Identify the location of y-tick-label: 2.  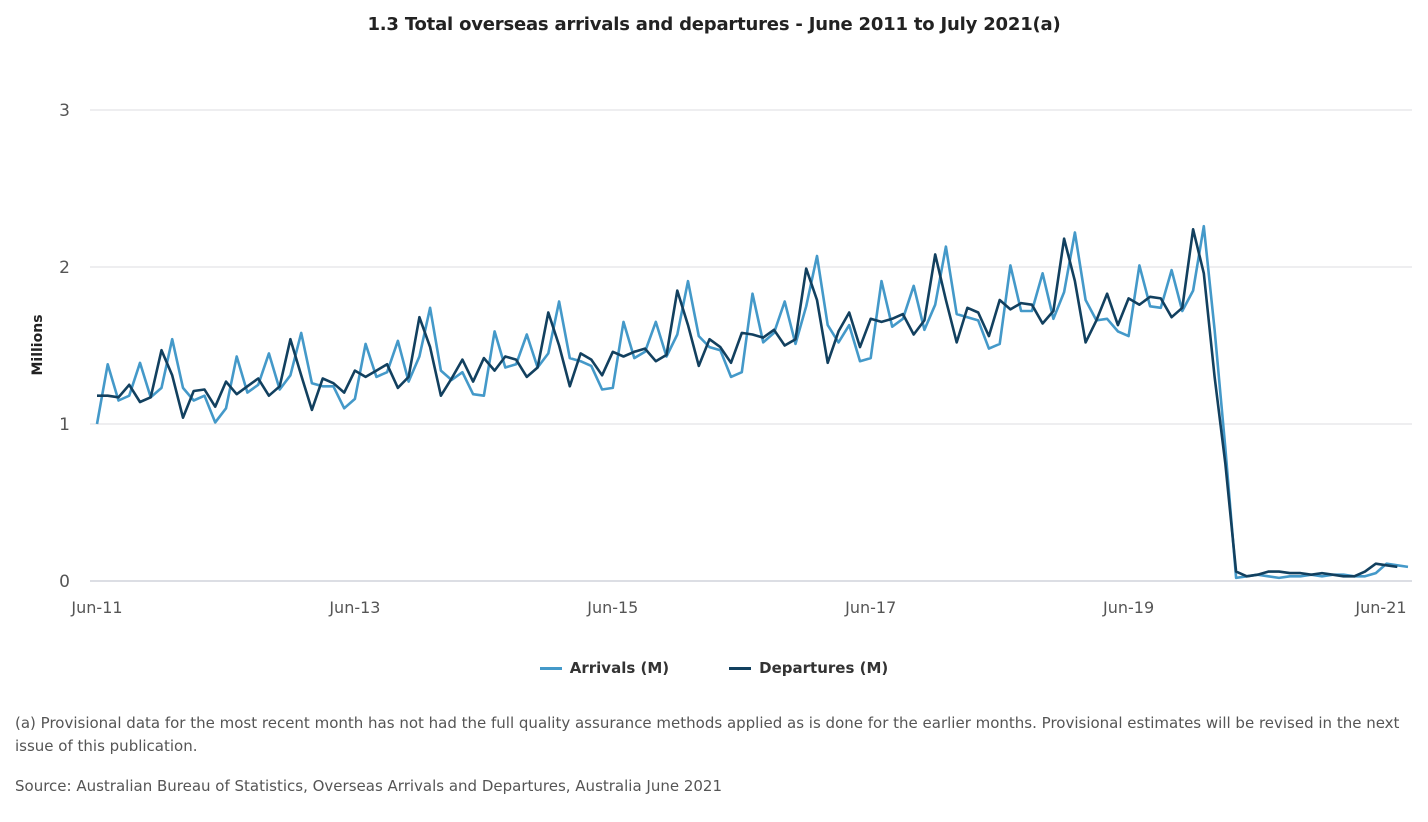
(64, 268).